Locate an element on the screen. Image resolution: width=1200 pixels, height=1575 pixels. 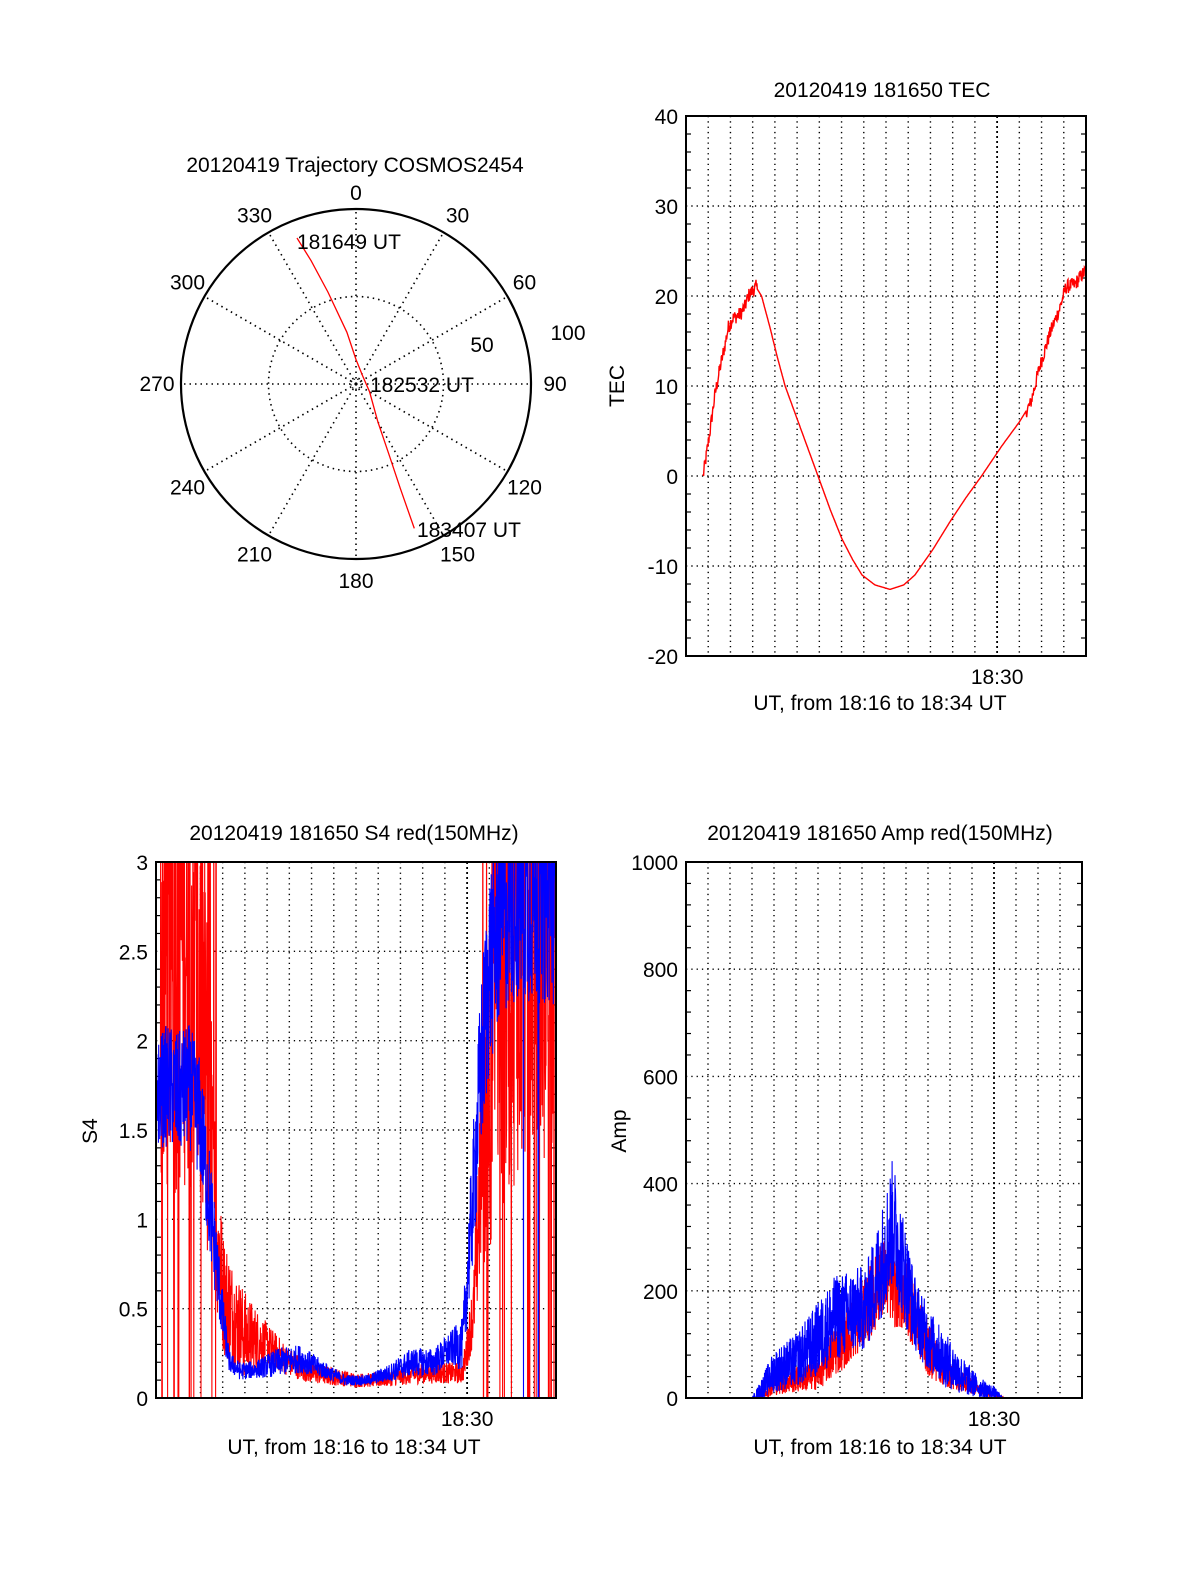
y-tick-label: 3 is located at coordinates (142, 863).